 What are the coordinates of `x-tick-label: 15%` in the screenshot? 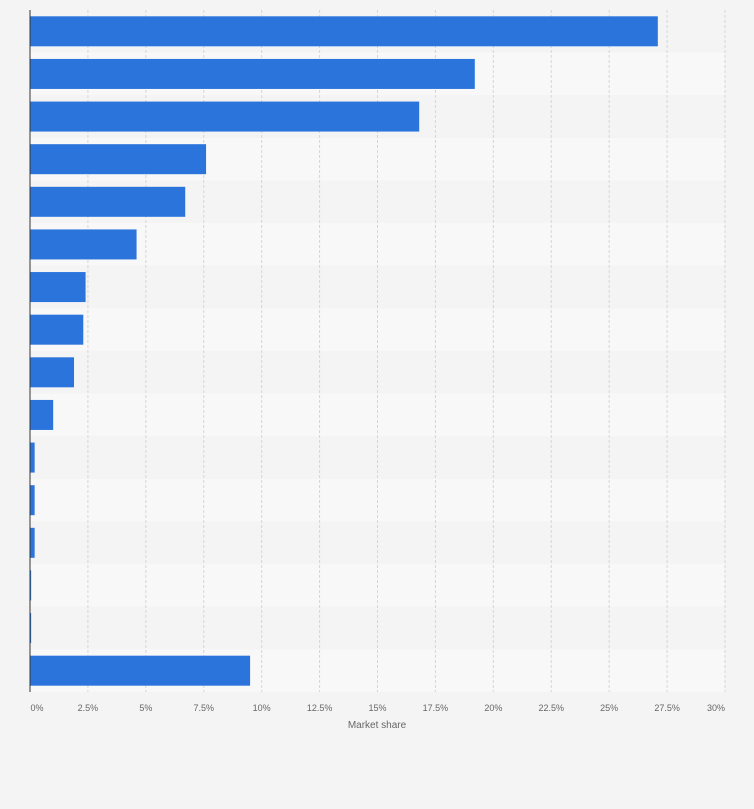 It's located at (377, 708).